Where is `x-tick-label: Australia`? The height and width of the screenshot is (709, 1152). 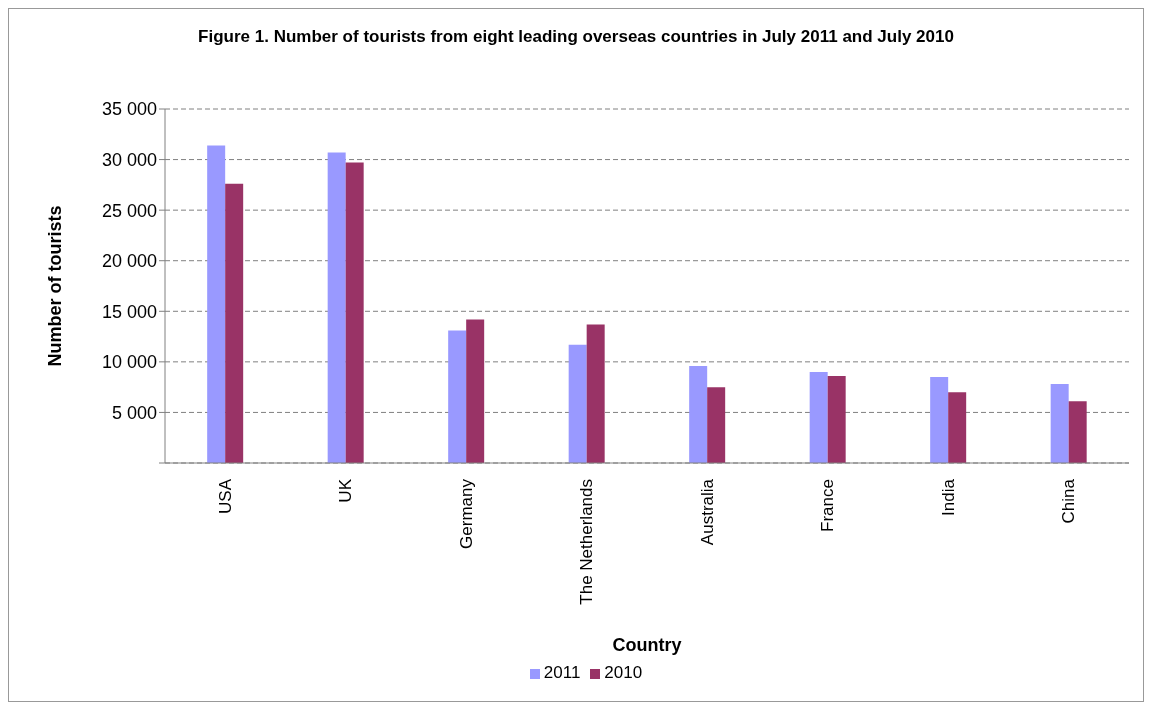 x-tick-label: Australia is located at coordinates (707, 512).